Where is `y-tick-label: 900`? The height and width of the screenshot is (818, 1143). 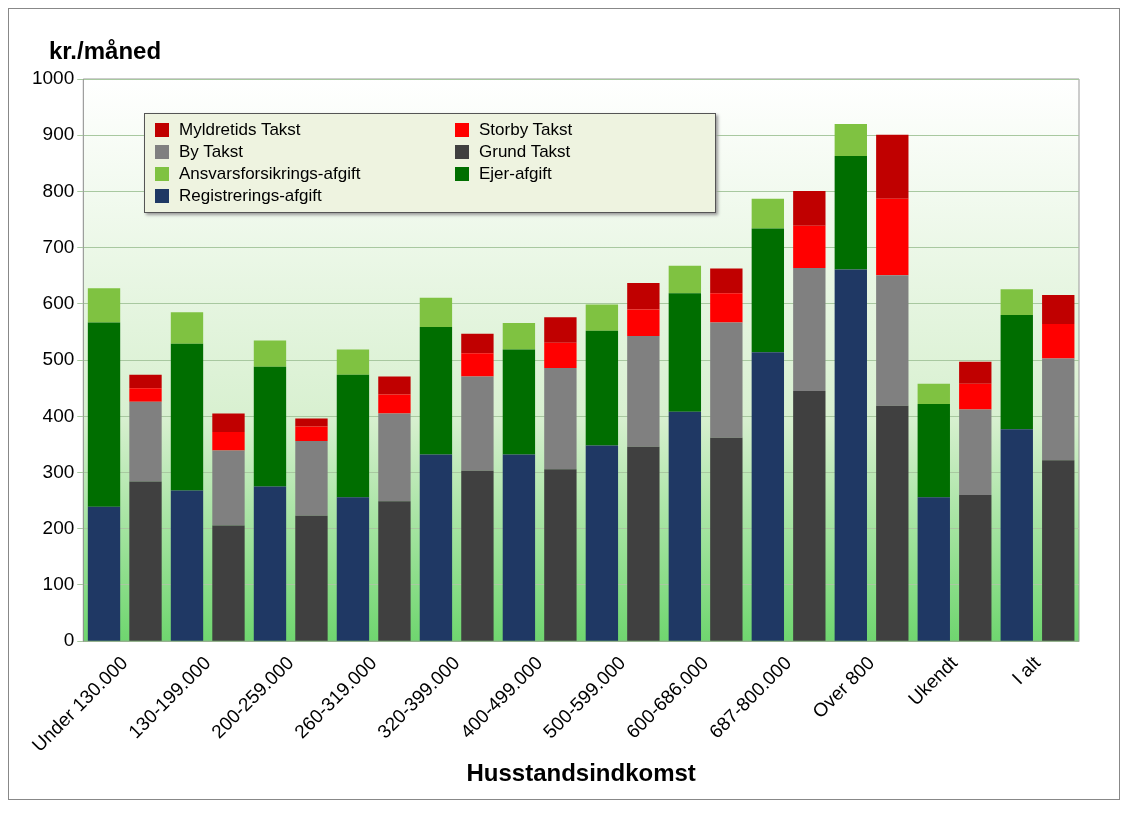
y-tick-label: 900 is located at coordinates (58, 134).